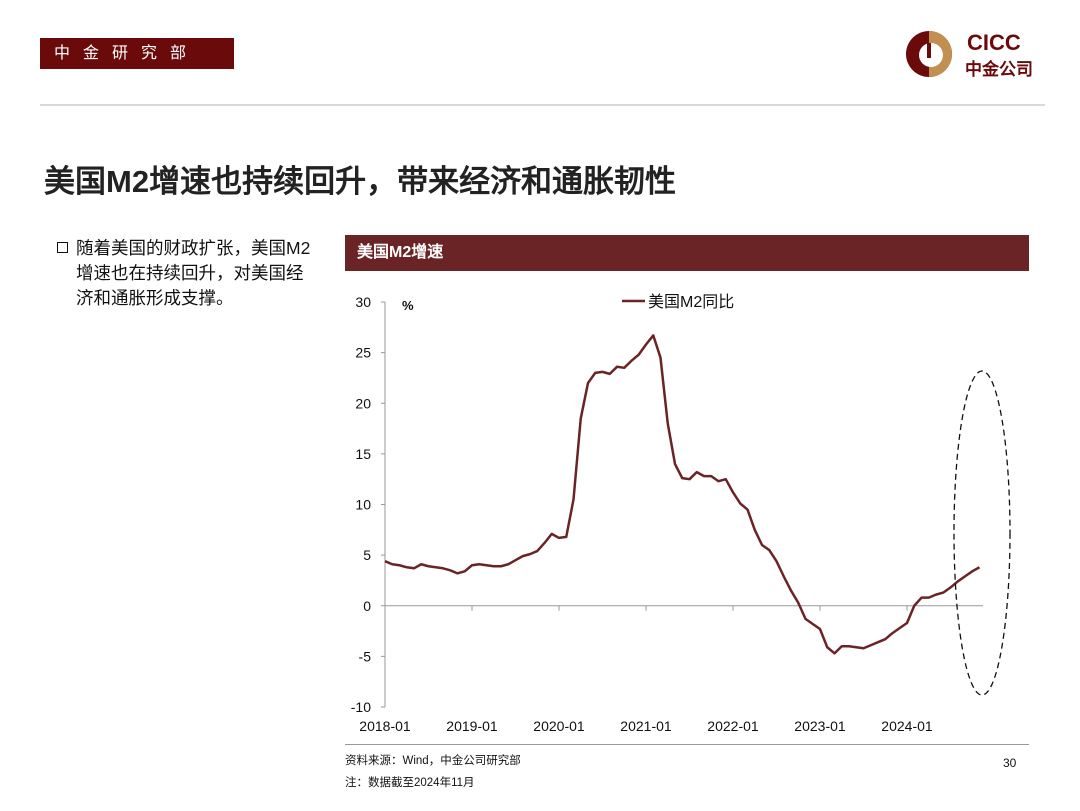 The height and width of the screenshot is (811, 1080). I want to click on source-divider, so click(687, 744).